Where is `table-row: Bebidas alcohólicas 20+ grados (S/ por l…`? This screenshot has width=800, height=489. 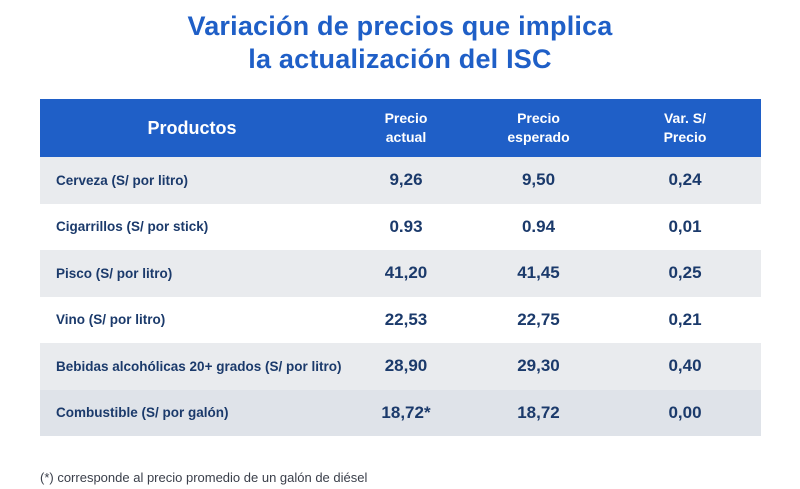
table-row: Bebidas alcohólicas 20+ grados (S/ por l… is located at coordinates (400, 366).